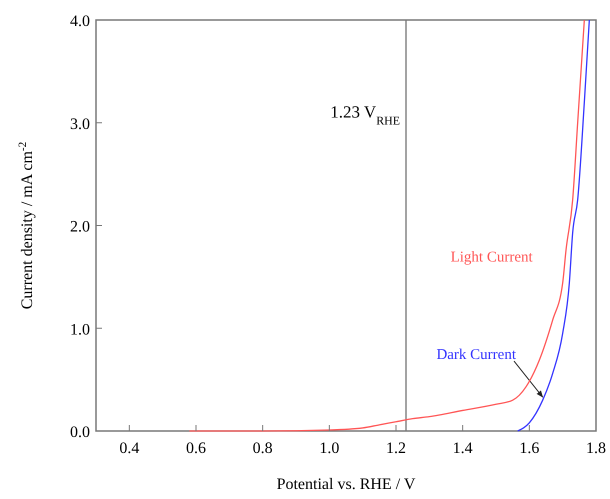  I want to click on ref-line-label: 1.23 V$_{RHE}$, so click(365, 115).